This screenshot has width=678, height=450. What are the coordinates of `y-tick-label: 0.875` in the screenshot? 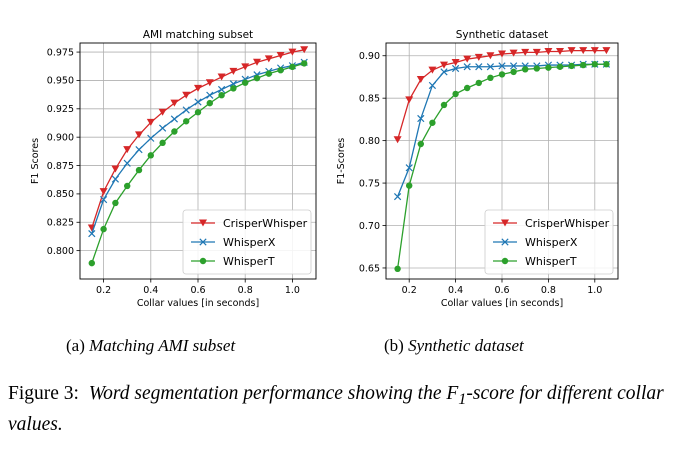 It's located at (60, 166).